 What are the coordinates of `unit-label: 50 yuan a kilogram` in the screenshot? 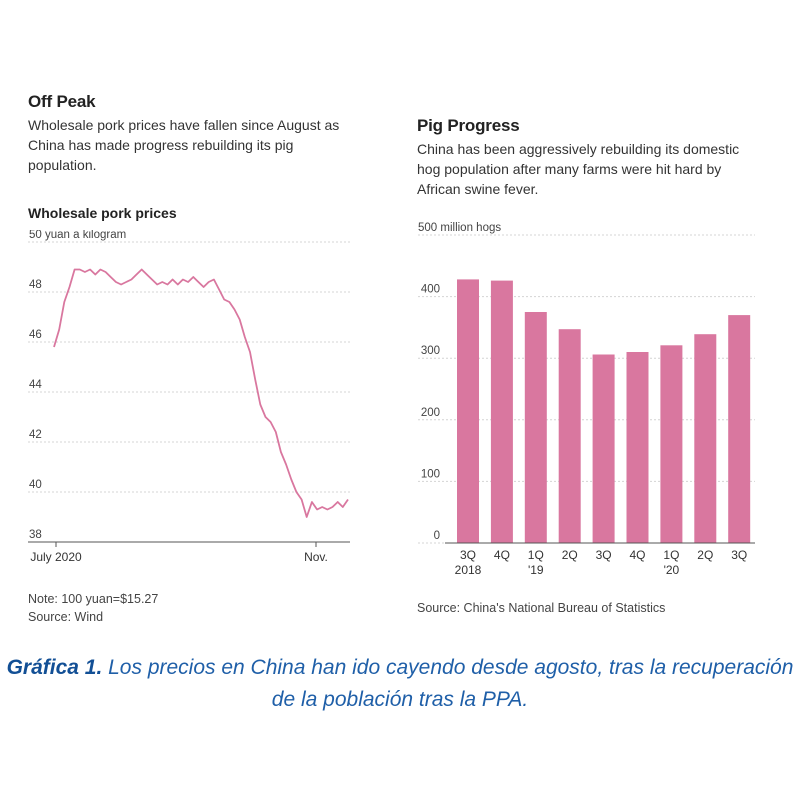 It's located at (77, 235).